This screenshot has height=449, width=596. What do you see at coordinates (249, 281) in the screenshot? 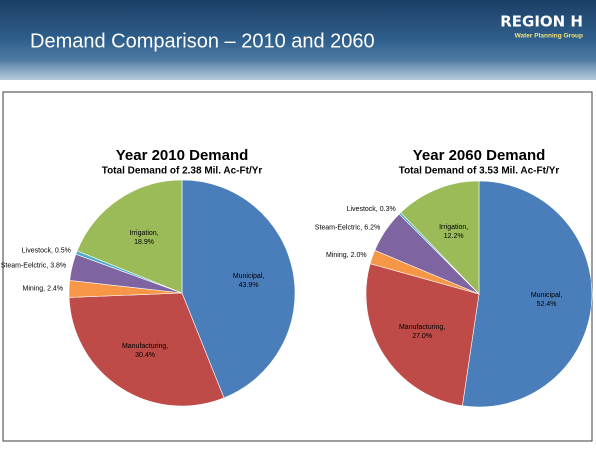
I see `data-label: Municipal, 43.9%` at bounding box center [249, 281].